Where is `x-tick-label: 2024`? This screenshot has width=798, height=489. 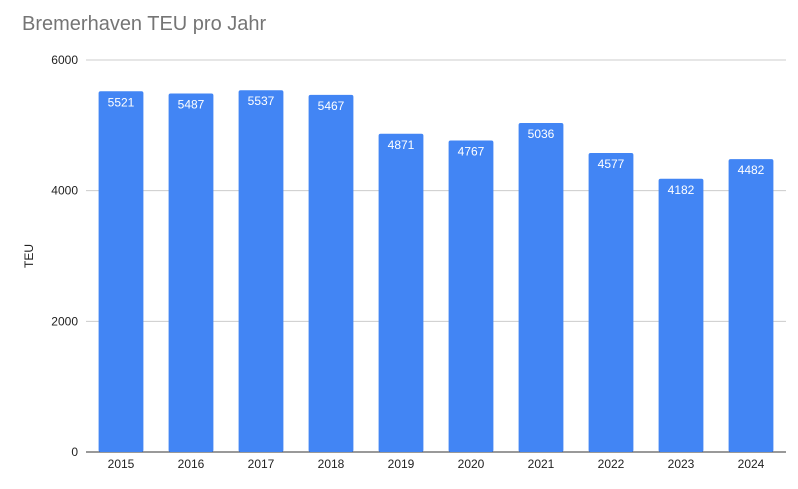 x-tick-label: 2024 is located at coordinates (751, 464).